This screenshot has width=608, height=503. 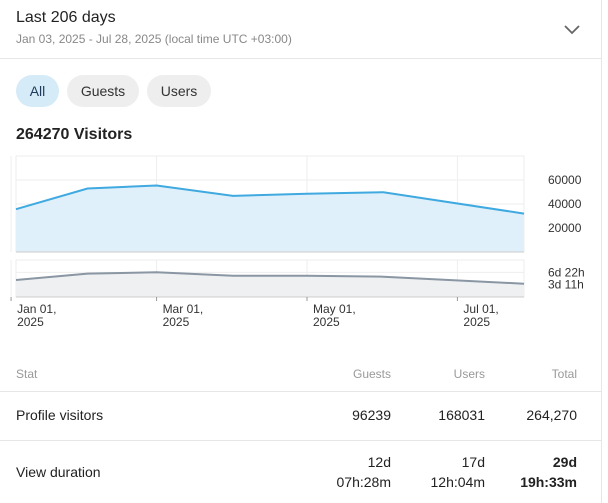 What do you see at coordinates (183, 309) in the screenshot?
I see `x-tick-label: Mar 01,` at bounding box center [183, 309].